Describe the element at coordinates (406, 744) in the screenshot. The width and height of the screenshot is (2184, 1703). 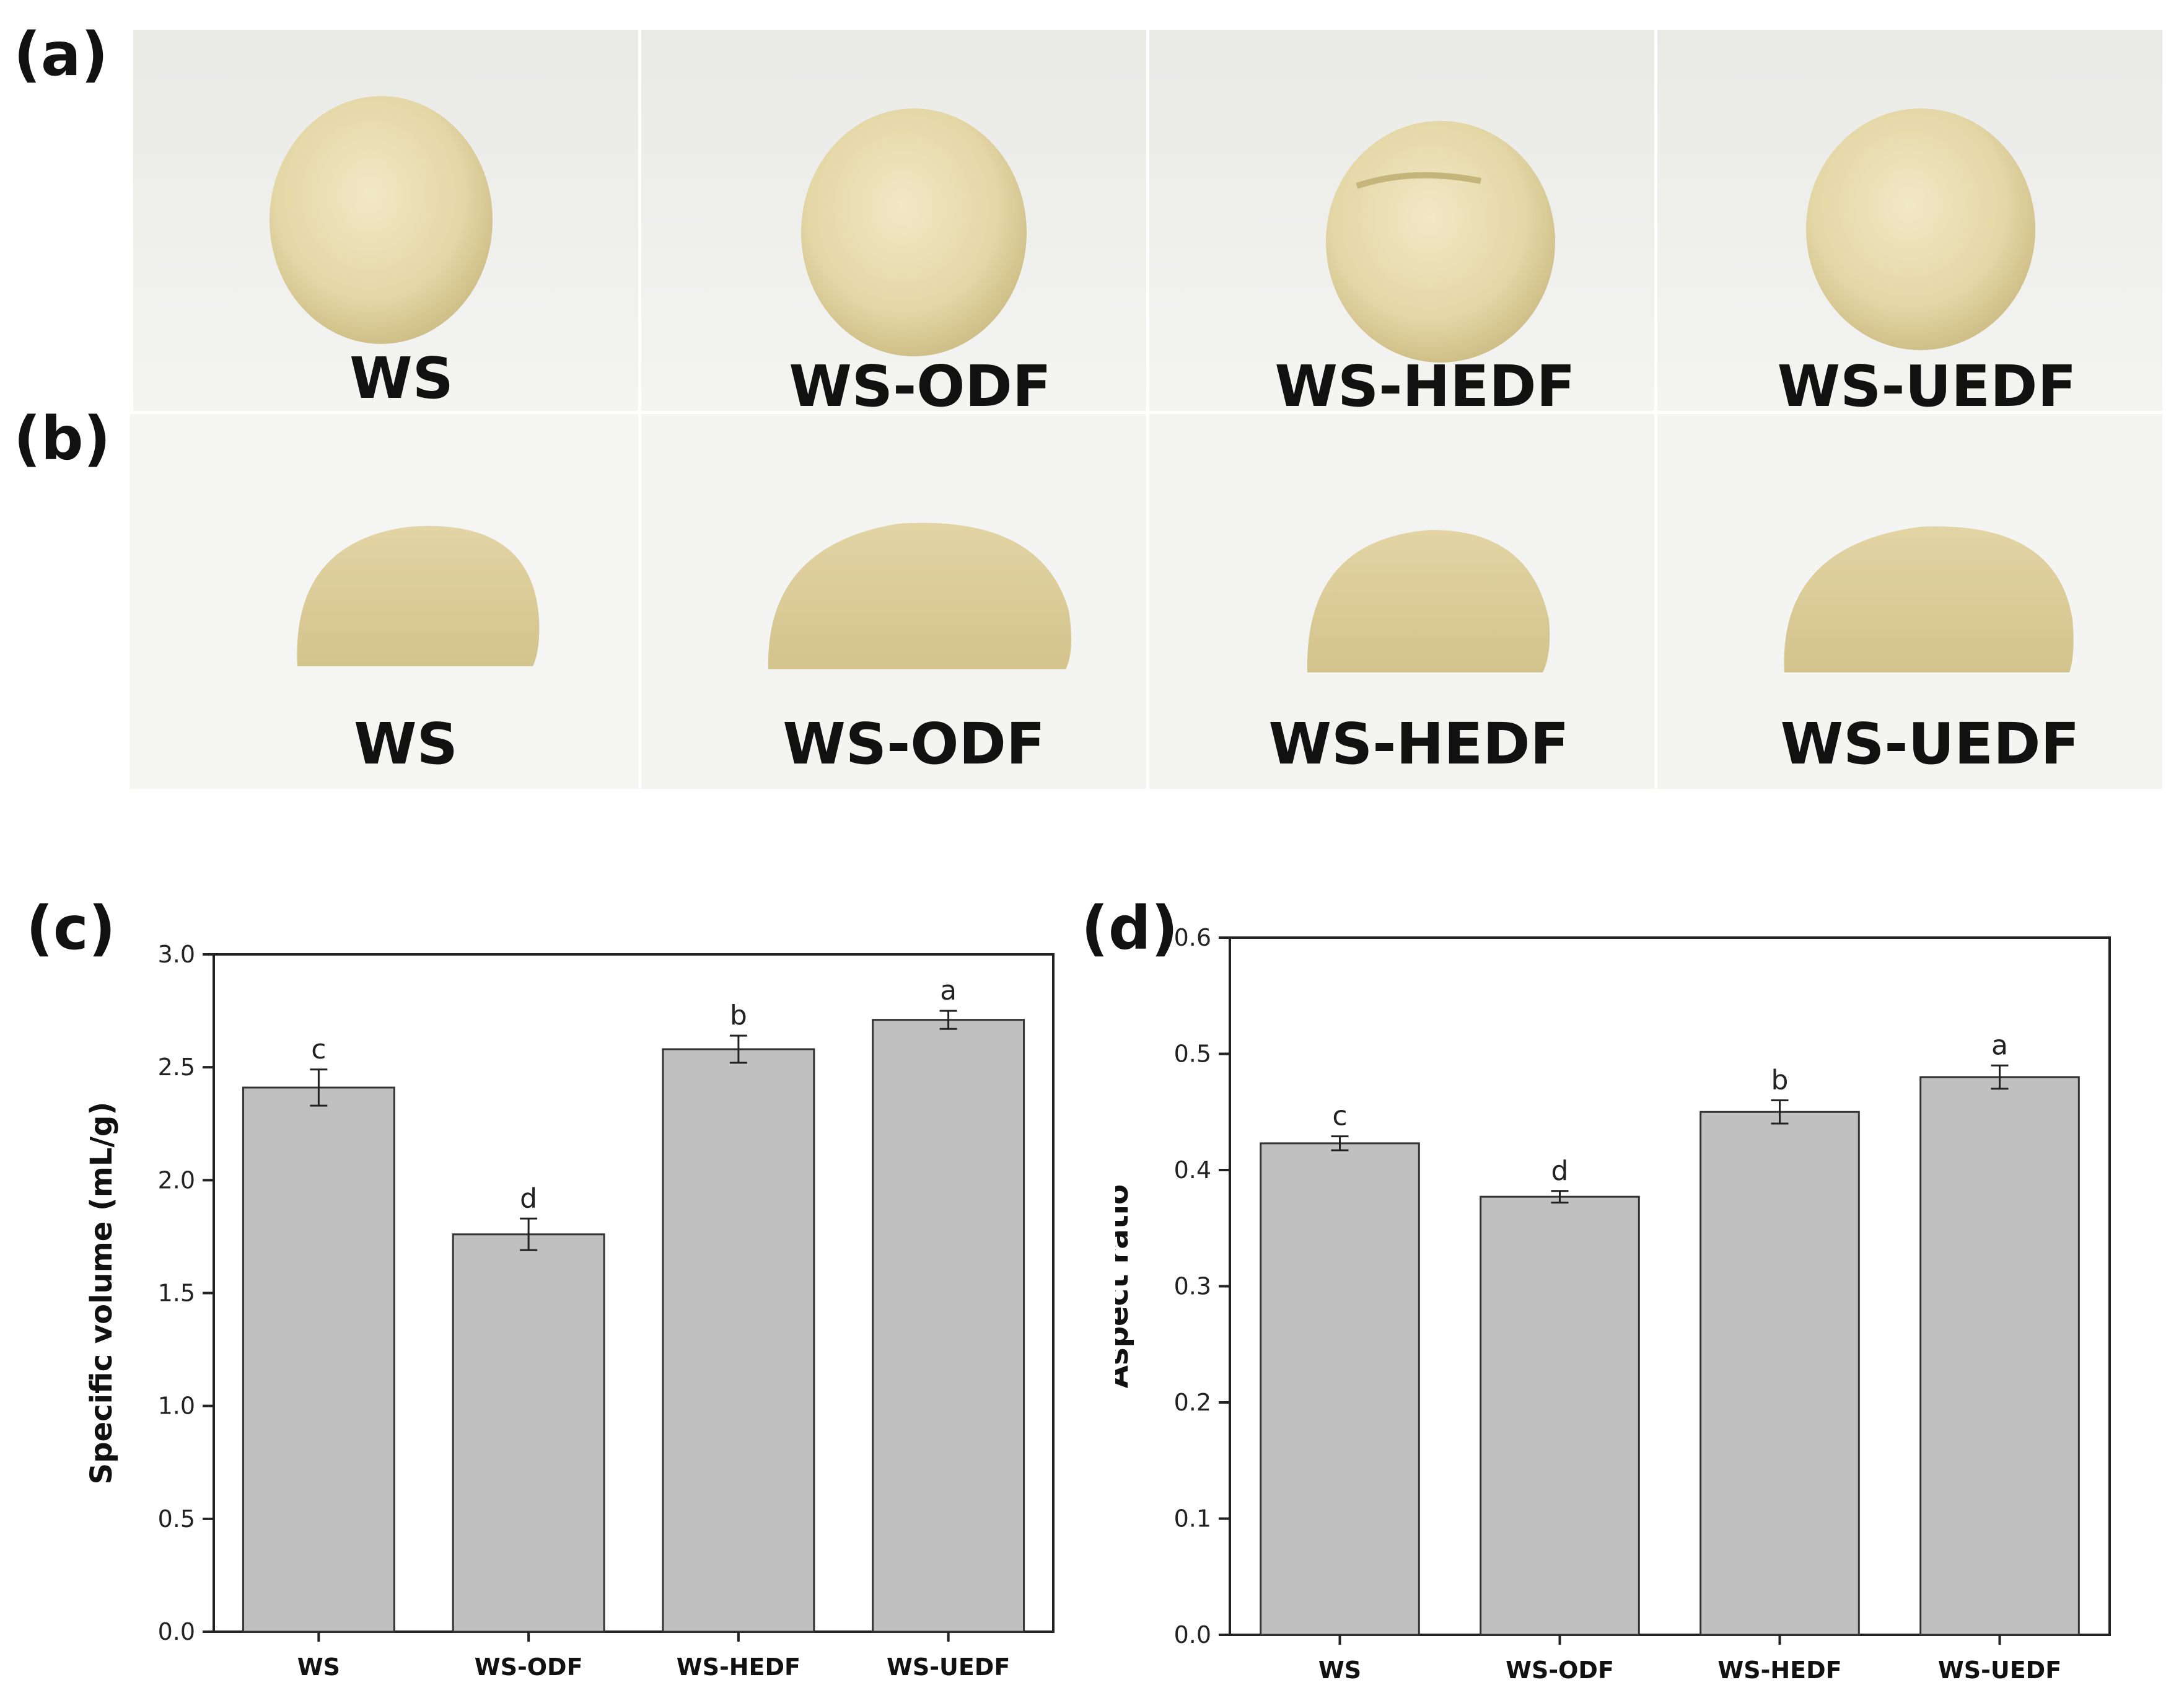
I see `caption-b-ws: WS` at that location.